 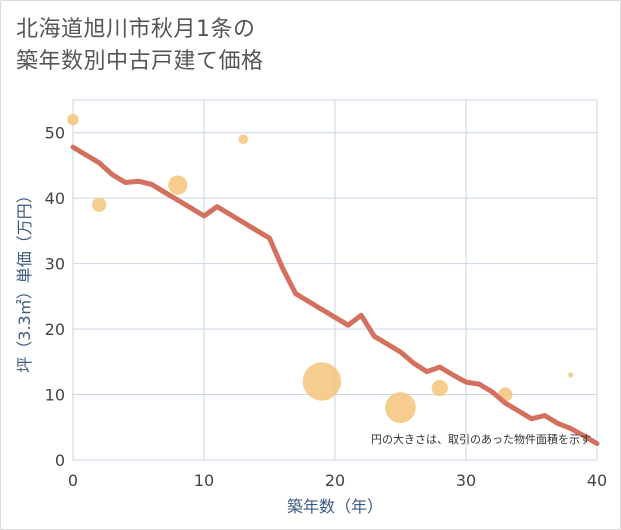 What do you see at coordinates (60, 460) in the screenshot?
I see `y-tick-label: 0` at bounding box center [60, 460].